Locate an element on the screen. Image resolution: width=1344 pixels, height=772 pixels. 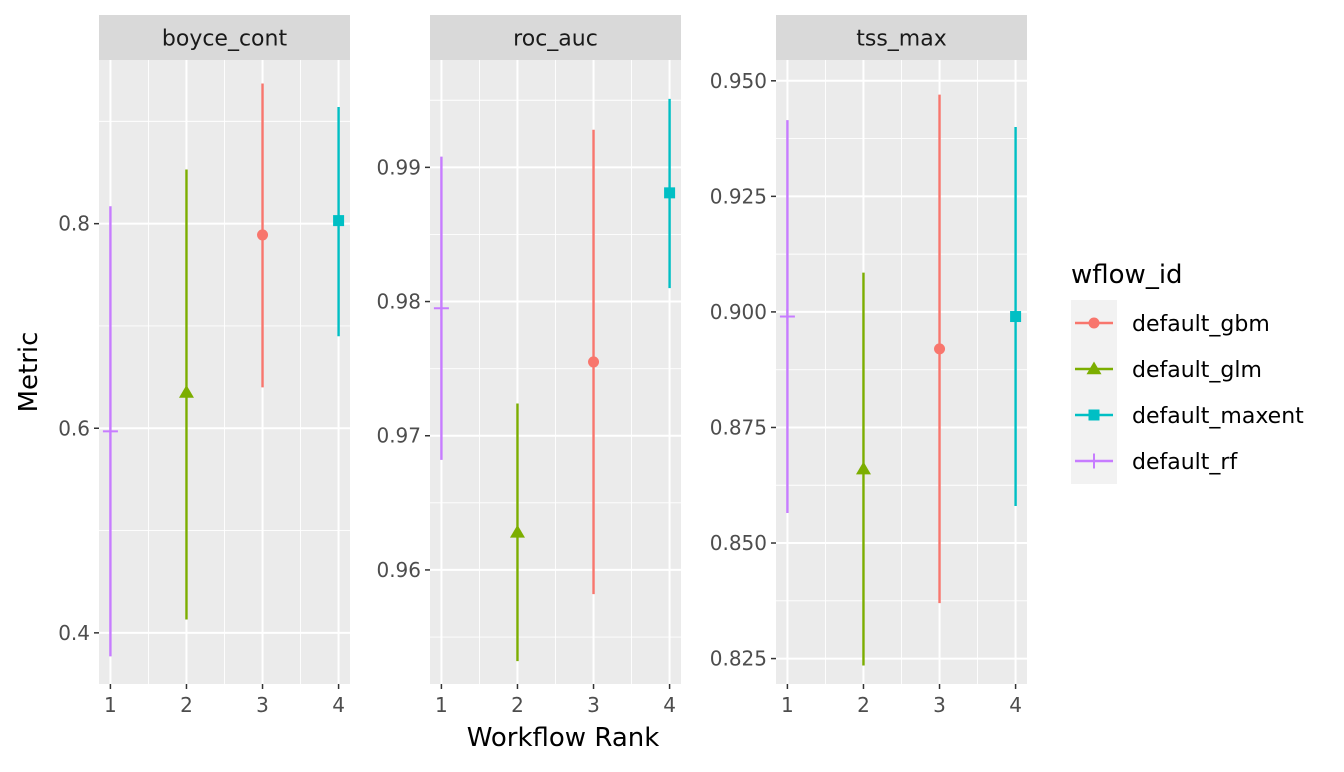
strip-boyce_cont is located at coordinates (224, 37).